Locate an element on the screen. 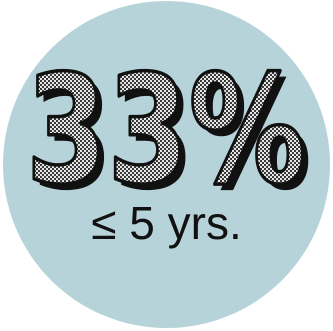 The height and width of the screenshot is (331, 333). stat-caption: ≤ 5 yrs. is located at coordinates (166, 223).